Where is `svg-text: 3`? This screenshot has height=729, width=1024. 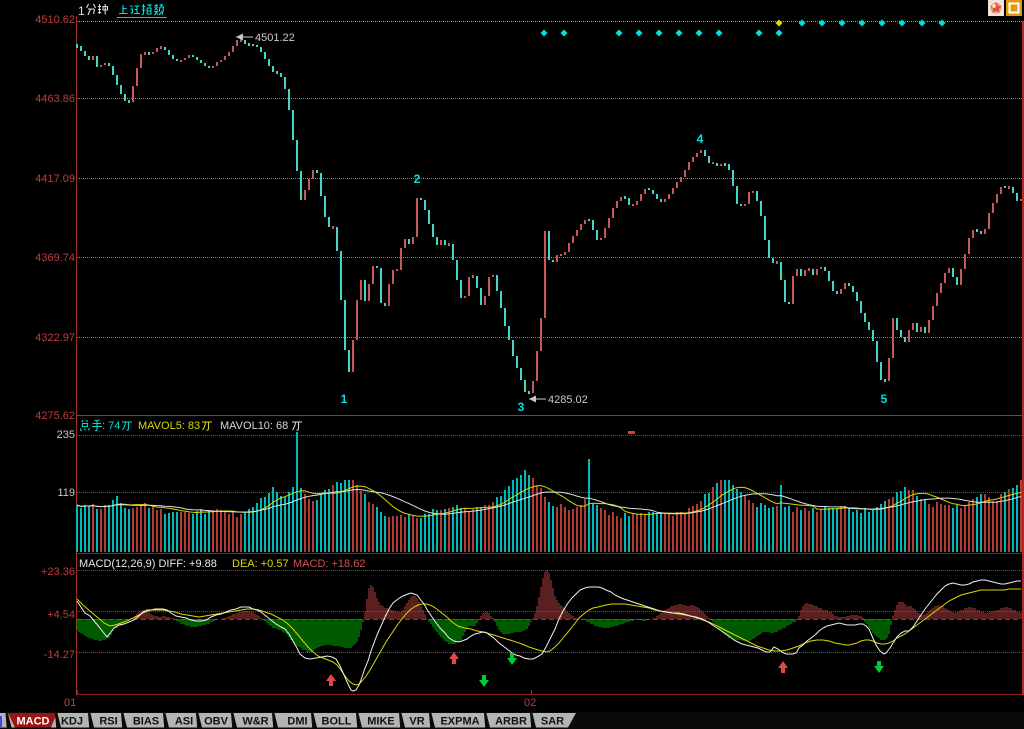 svg-text: 3 is located at coordinates (521, 407).